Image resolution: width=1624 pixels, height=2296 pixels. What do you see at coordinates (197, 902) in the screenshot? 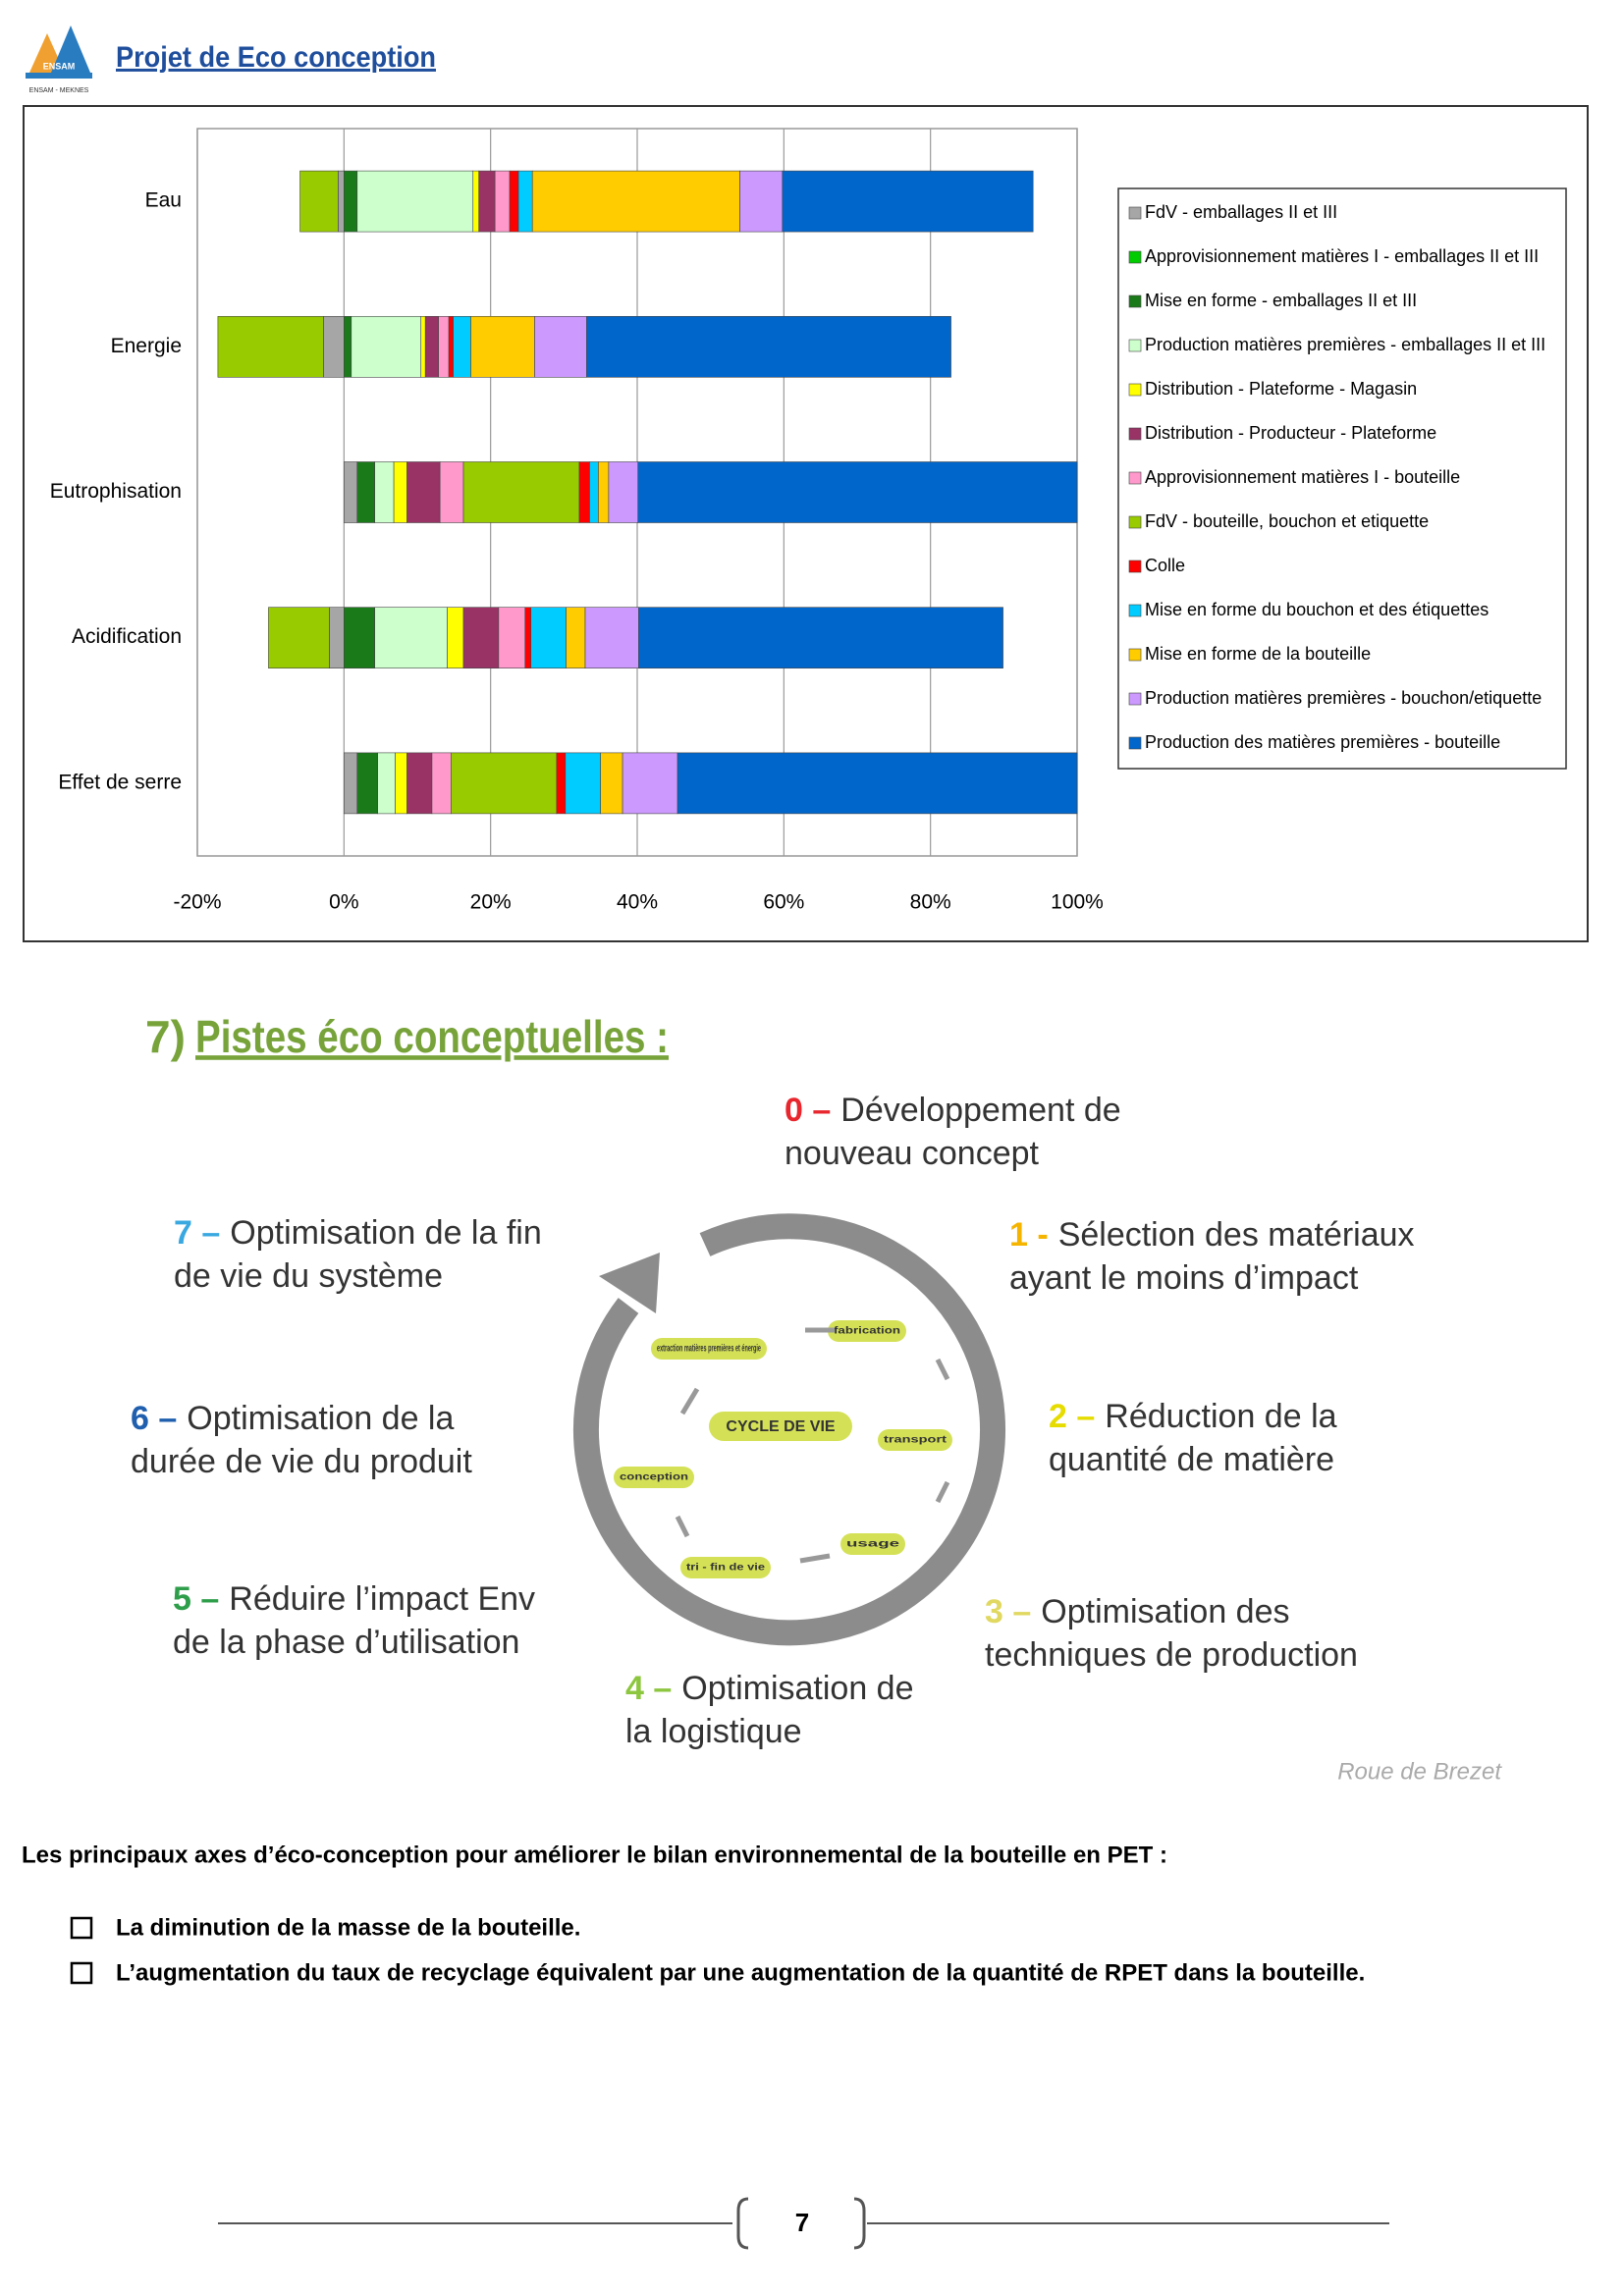
I see `x-tick-label: -20%` at bounding box center [197, 902].